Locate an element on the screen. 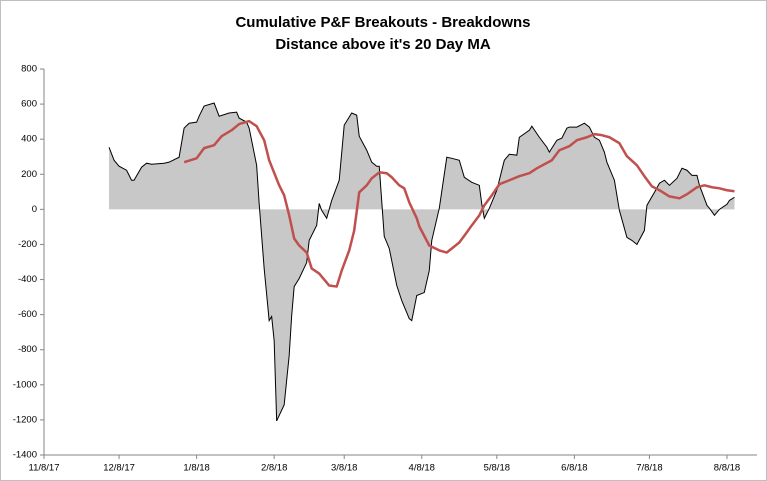 This screenshot has width=767, height=481. y-tick-label: 0 is located at coordinates (34, 209).